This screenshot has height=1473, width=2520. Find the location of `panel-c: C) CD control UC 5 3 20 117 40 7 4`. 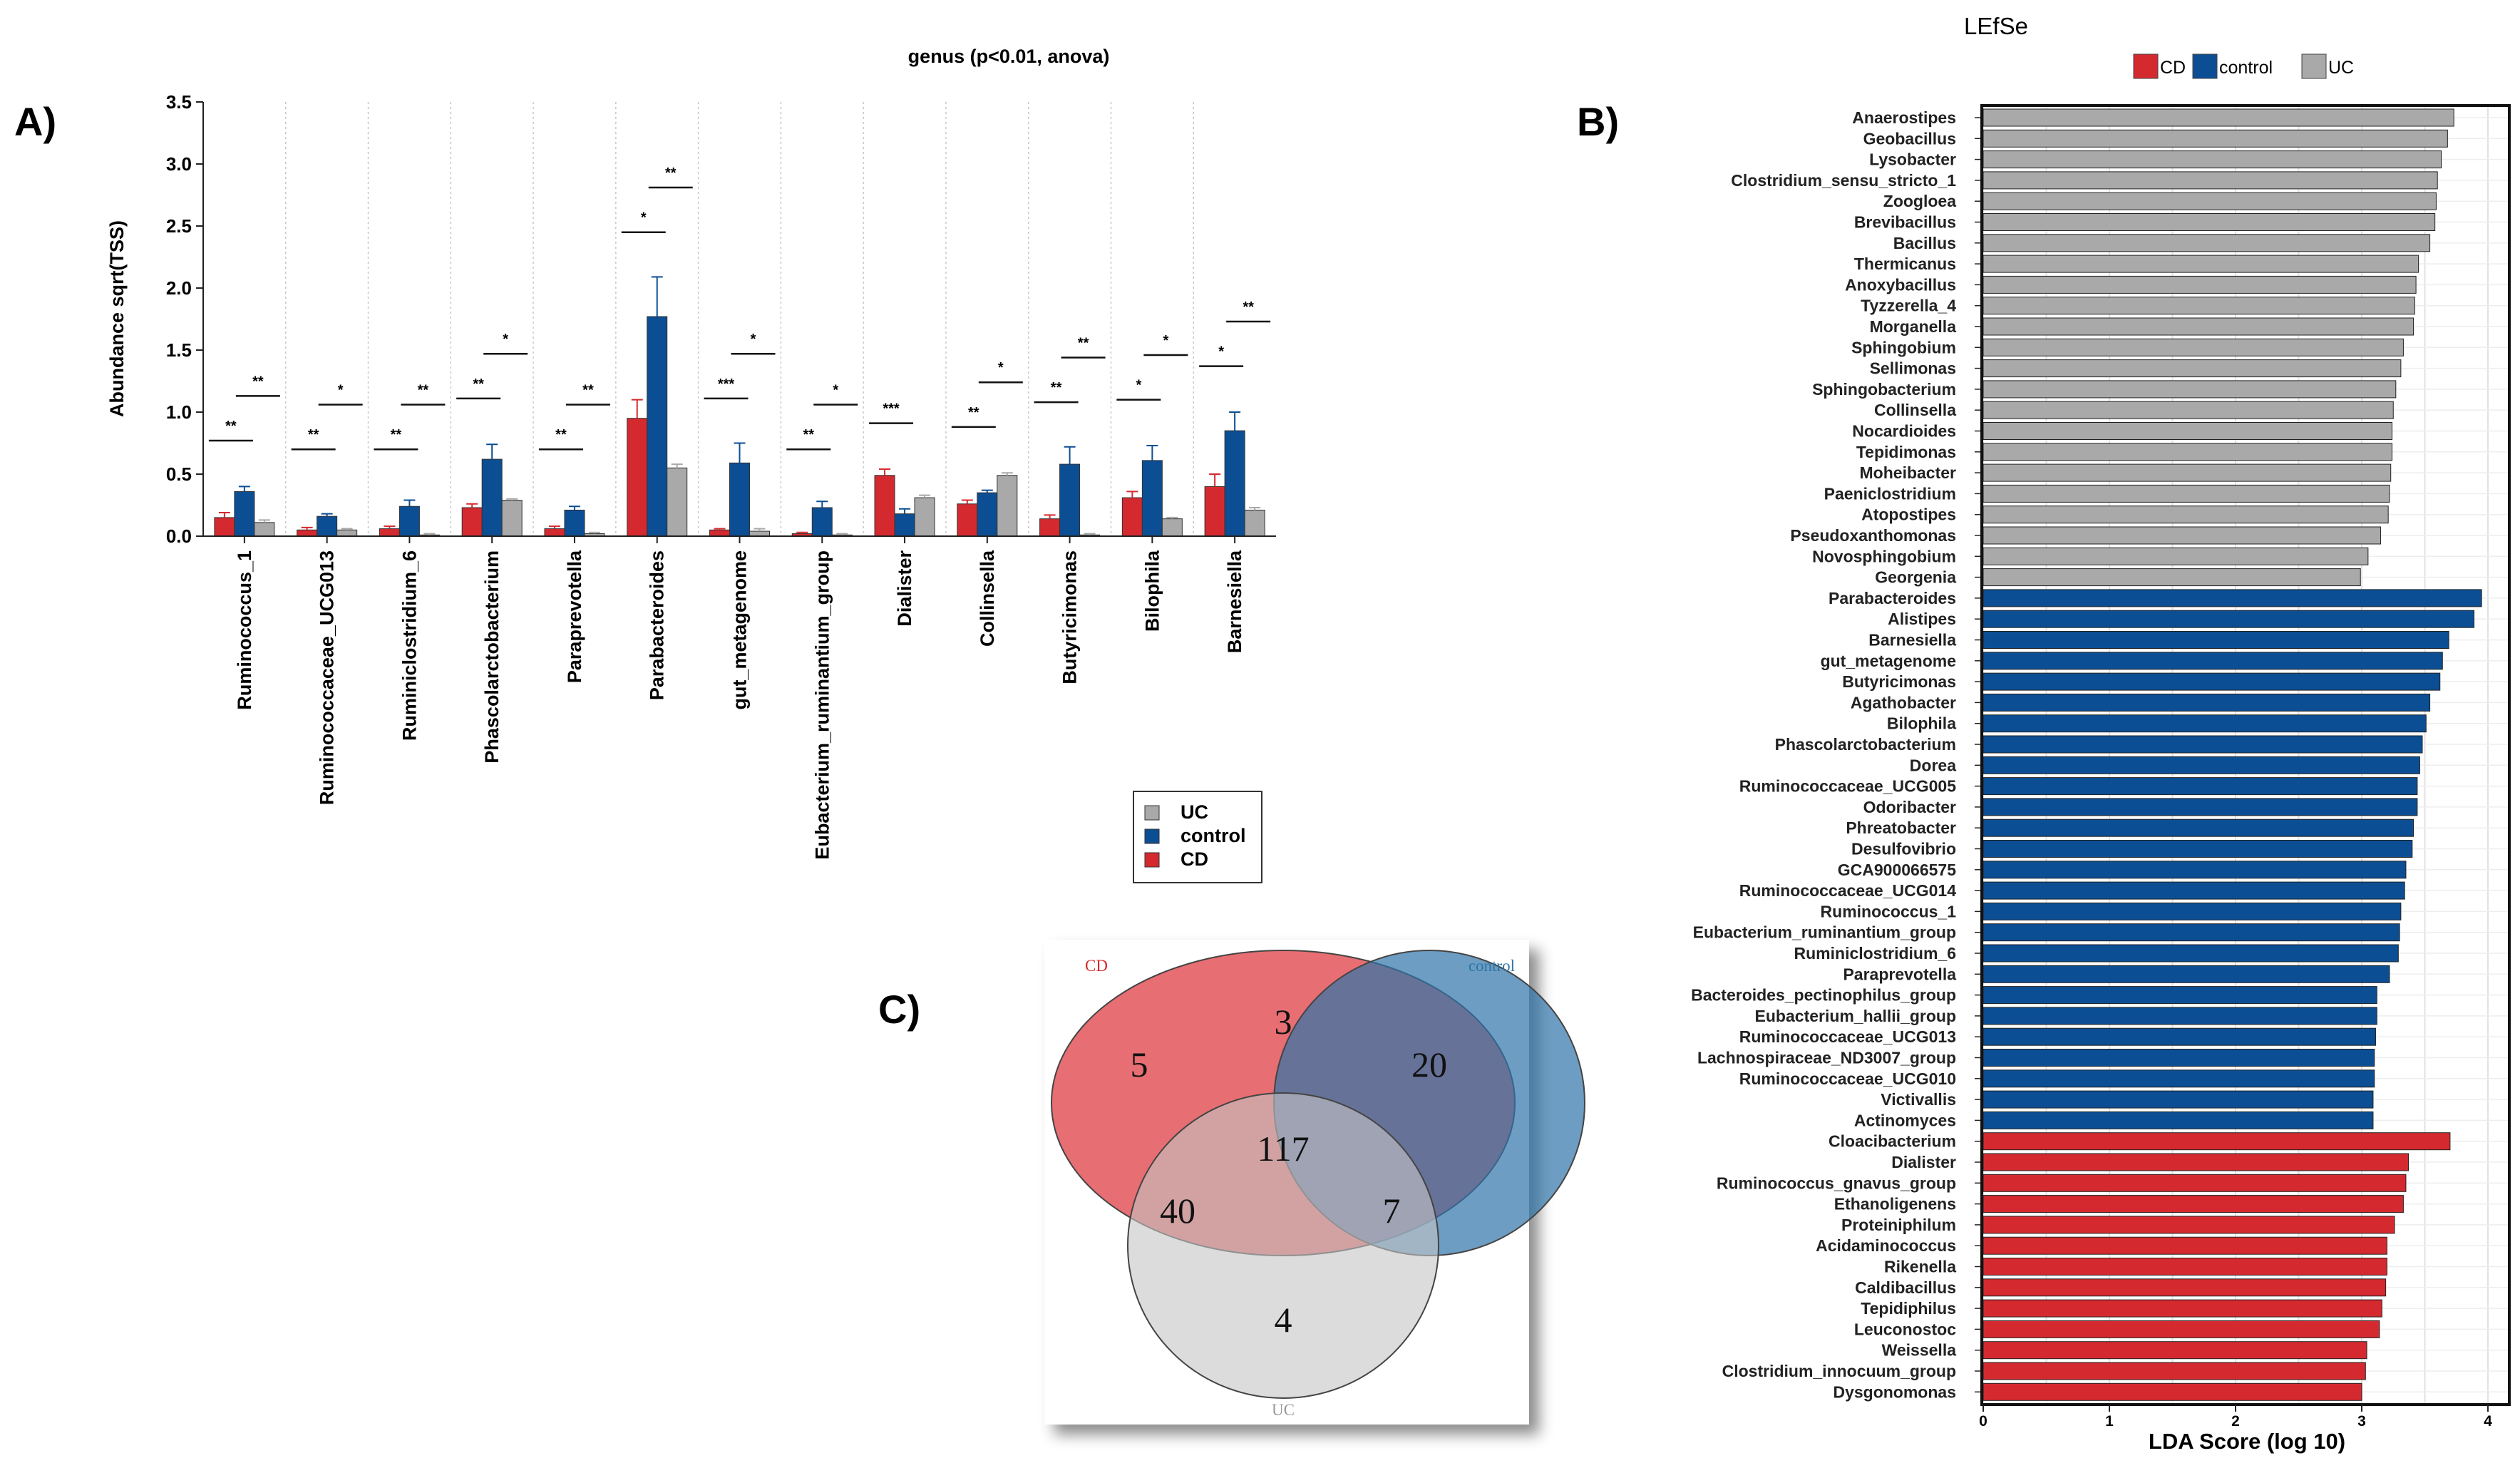

panel-c: C) CD control UC 5 3 20 117 40 7 4 is located at coordinates (1231, 1182).